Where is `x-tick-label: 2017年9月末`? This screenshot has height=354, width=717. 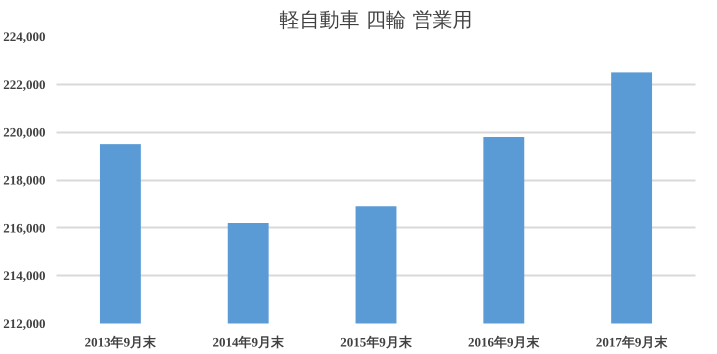
x-tick-label: 2017年9月末 is located at coordinates (632, 342).